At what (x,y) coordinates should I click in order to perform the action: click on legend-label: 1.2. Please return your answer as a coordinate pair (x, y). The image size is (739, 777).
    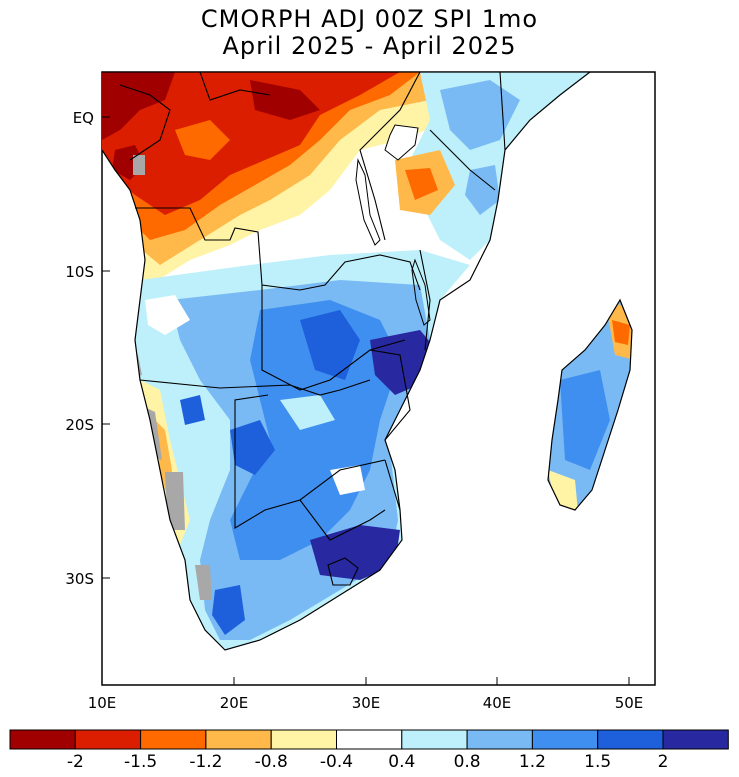
    Looking at the image, I should click on (532, 762).